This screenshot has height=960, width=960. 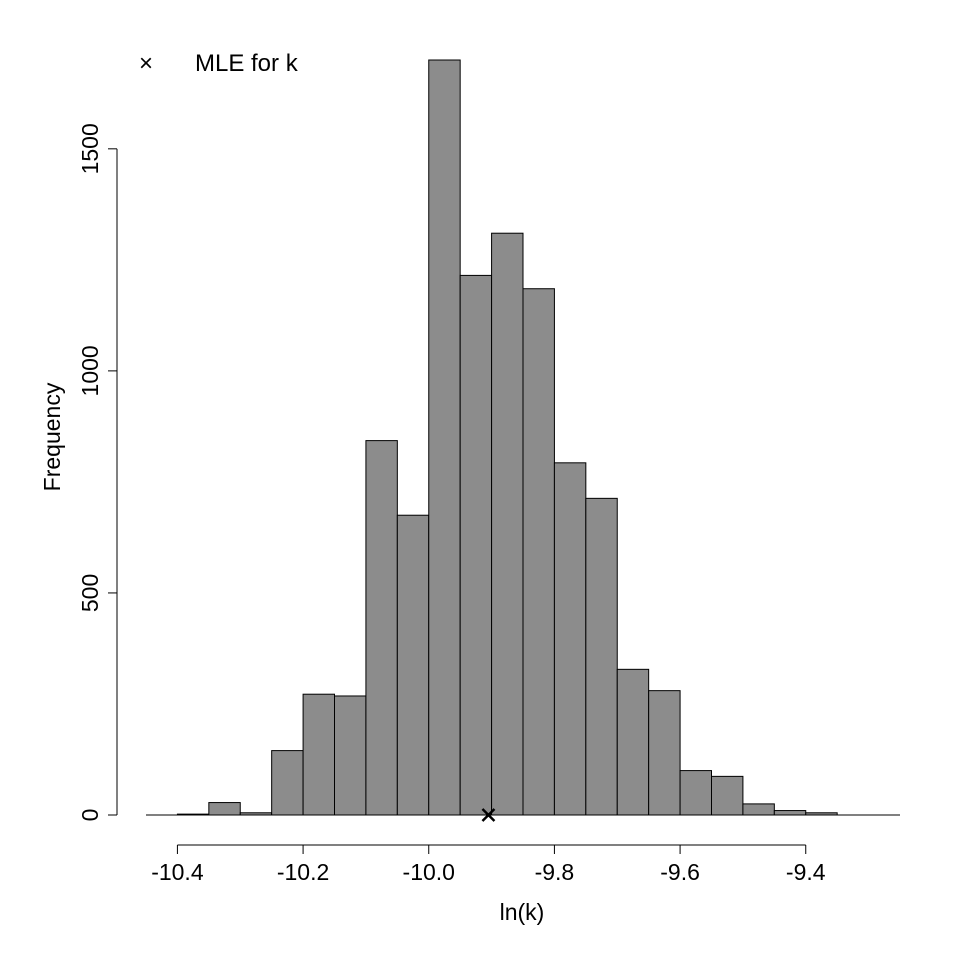 What do you see at coordinates (90, 148) in the screenshot?
I see `y-tick-label: 1500` at bounding box center [90, 148].